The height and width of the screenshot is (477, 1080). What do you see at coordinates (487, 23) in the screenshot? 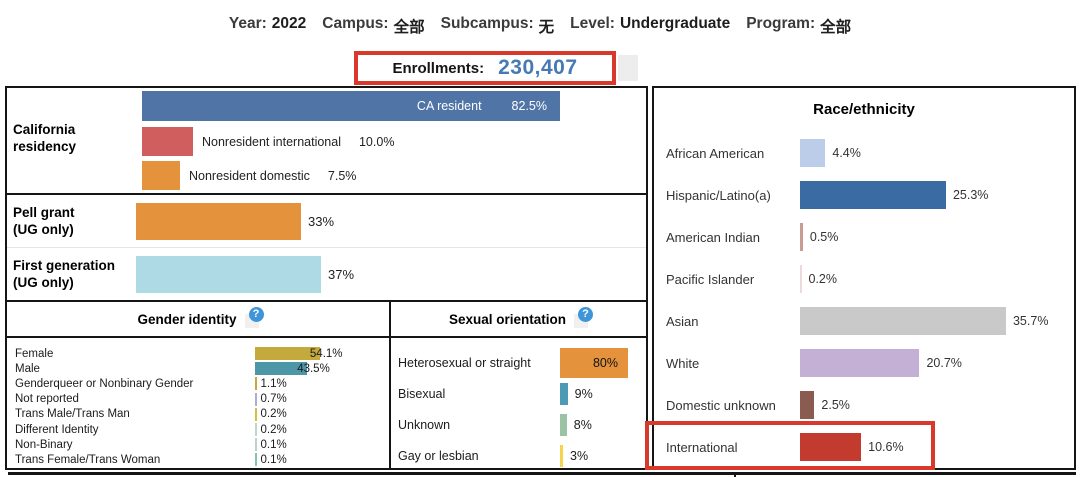
I see `filter-label: Subcampus:` at bounding box center [487, 23].